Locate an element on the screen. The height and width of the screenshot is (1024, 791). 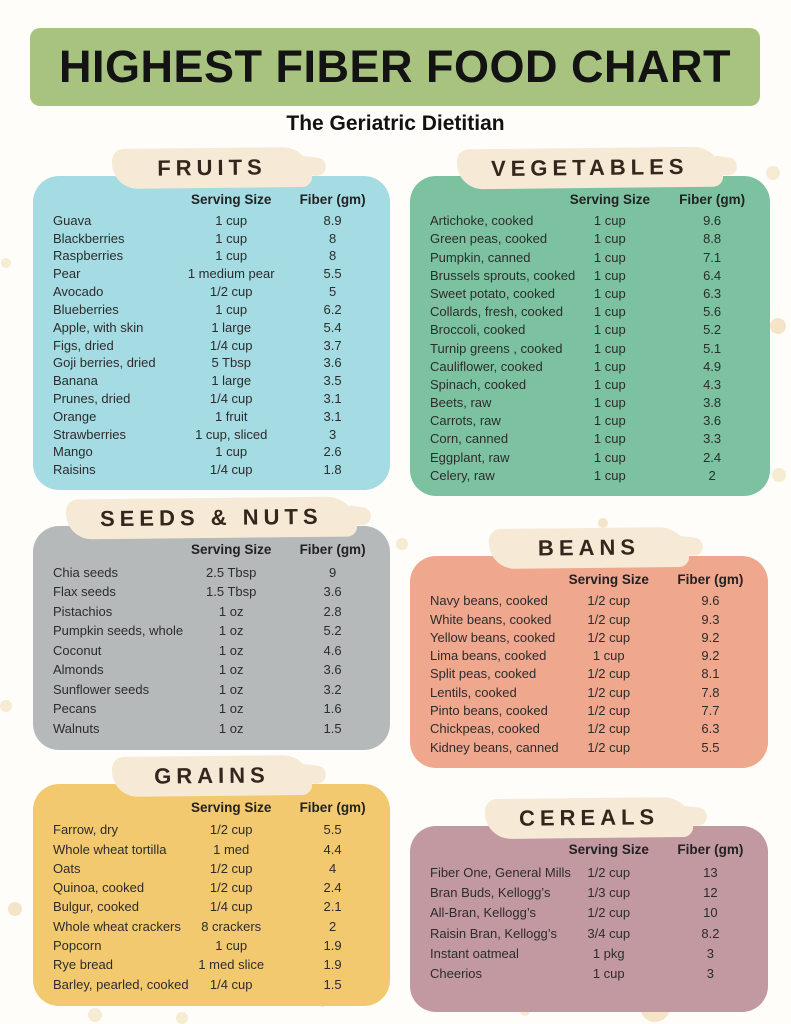
table-row: Pistachios 1 oz 2.8 is located at coordinates (216, 612).